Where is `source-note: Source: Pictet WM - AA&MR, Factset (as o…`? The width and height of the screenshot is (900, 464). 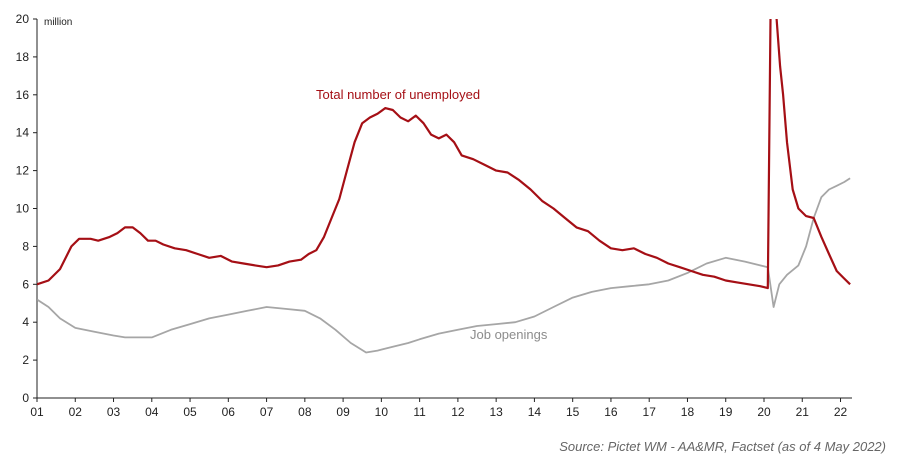
source-note: Source: Pictet WM - AA&MR, Factset (as o… is located at coordinates (722, 446).